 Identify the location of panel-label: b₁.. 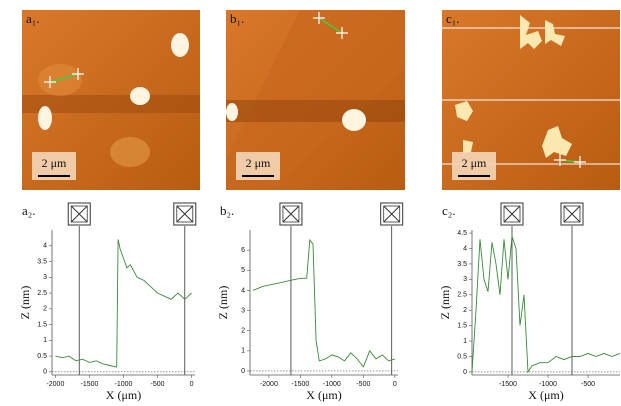
(237, 18).